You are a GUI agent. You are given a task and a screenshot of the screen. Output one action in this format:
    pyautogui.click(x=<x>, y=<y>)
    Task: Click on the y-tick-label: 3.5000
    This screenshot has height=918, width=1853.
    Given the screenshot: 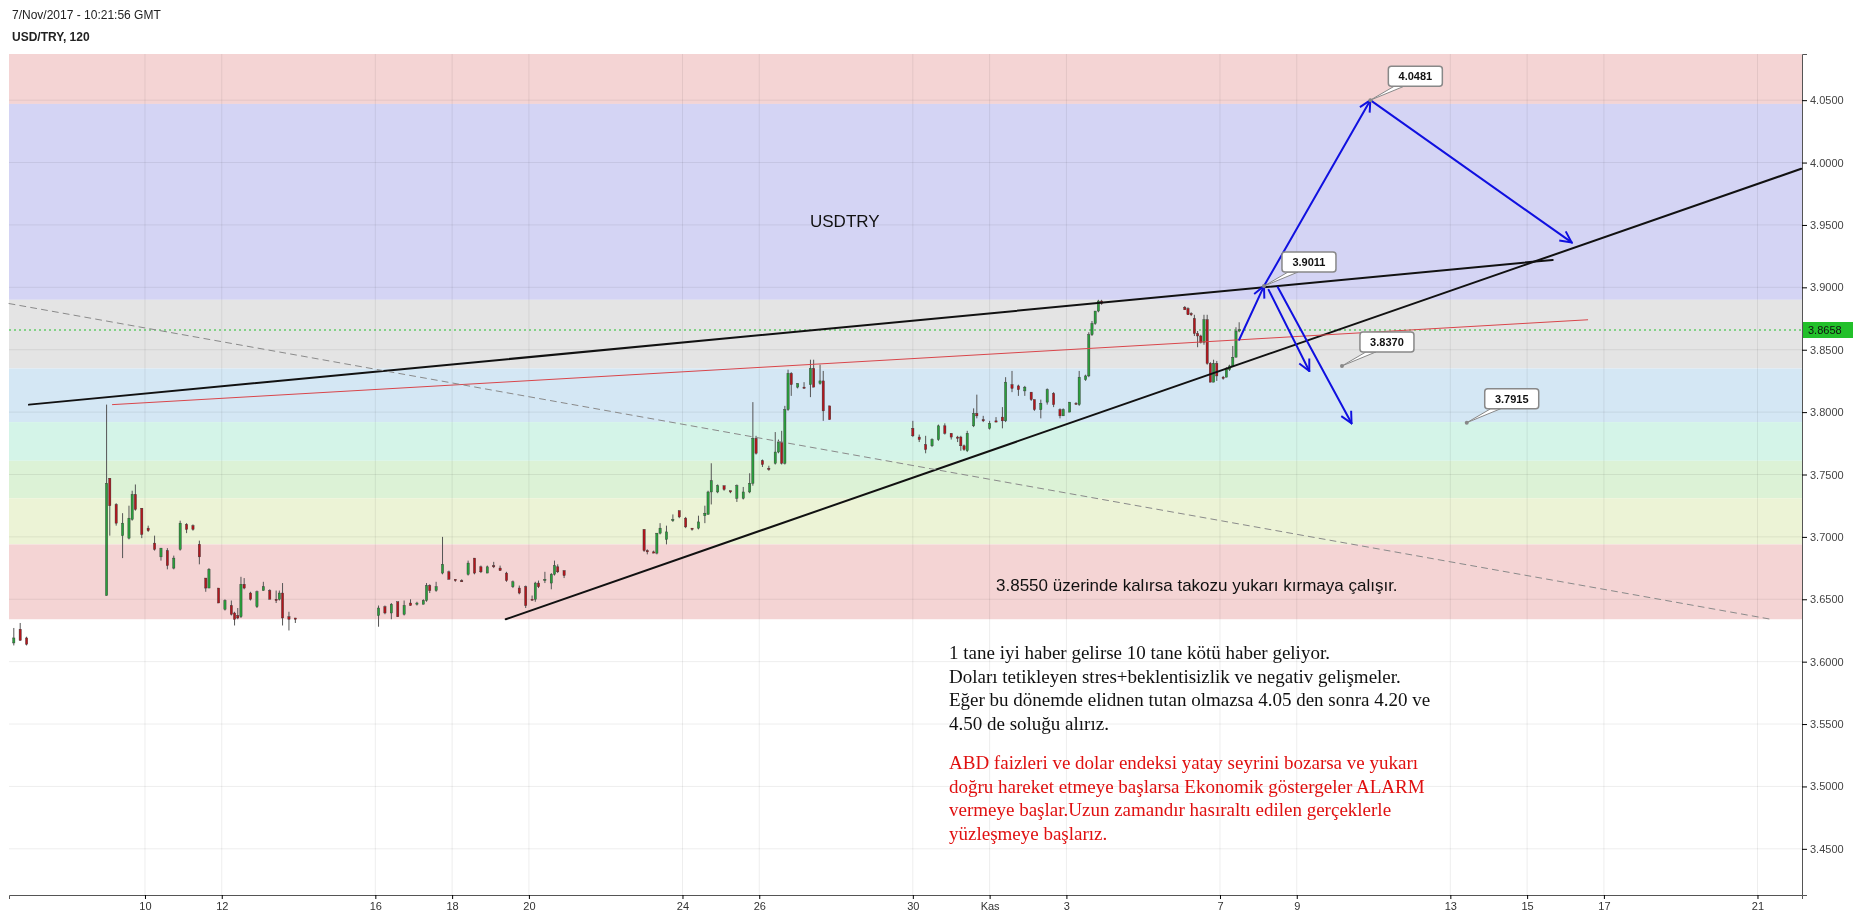 What is the action you would take?
    pyautogui.click(x=1827, y=786)
    